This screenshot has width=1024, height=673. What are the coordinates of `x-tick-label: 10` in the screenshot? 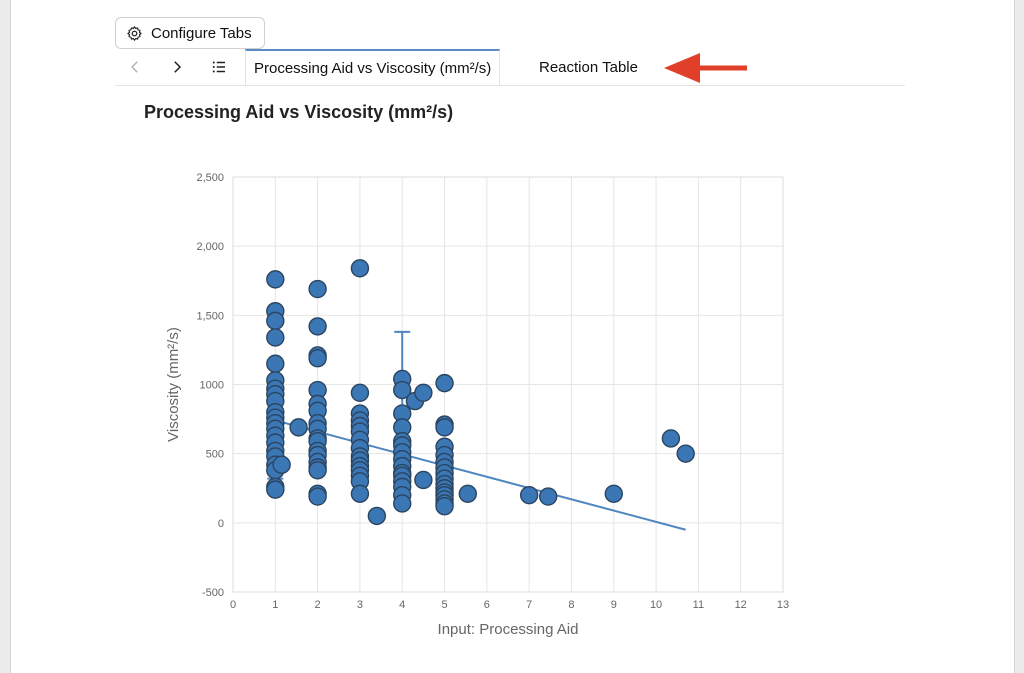 It's located at (656, 605).